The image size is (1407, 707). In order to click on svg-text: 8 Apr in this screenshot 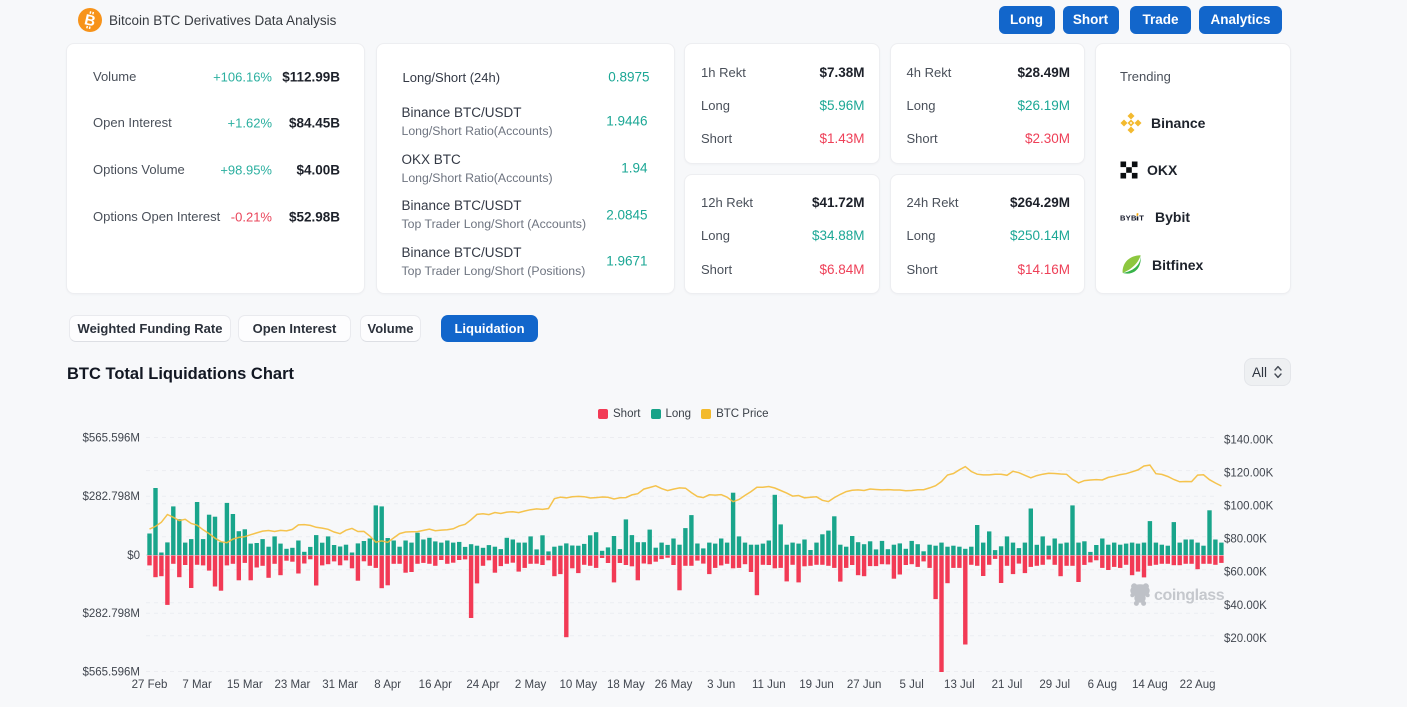, I will do `click(387, 685)`.